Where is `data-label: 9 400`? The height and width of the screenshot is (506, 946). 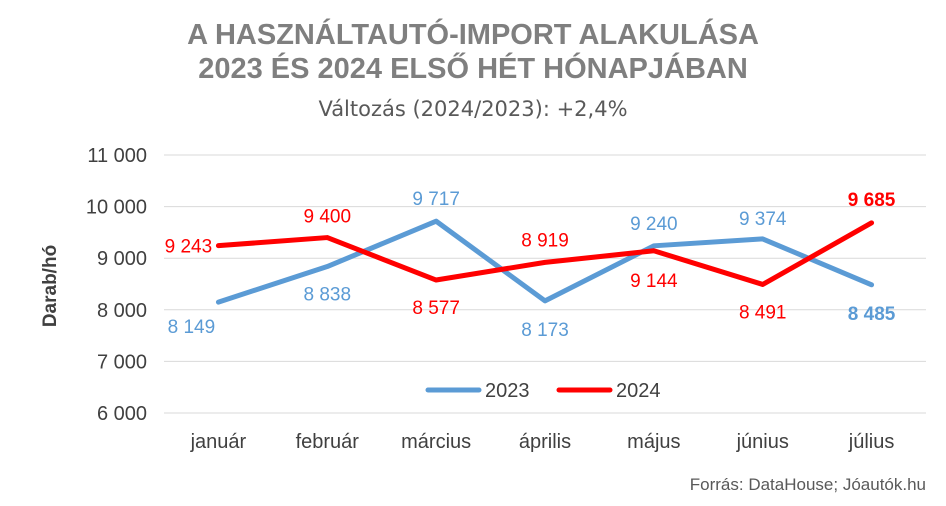 data-label: 9 400 is located at coordinates (328, 217).